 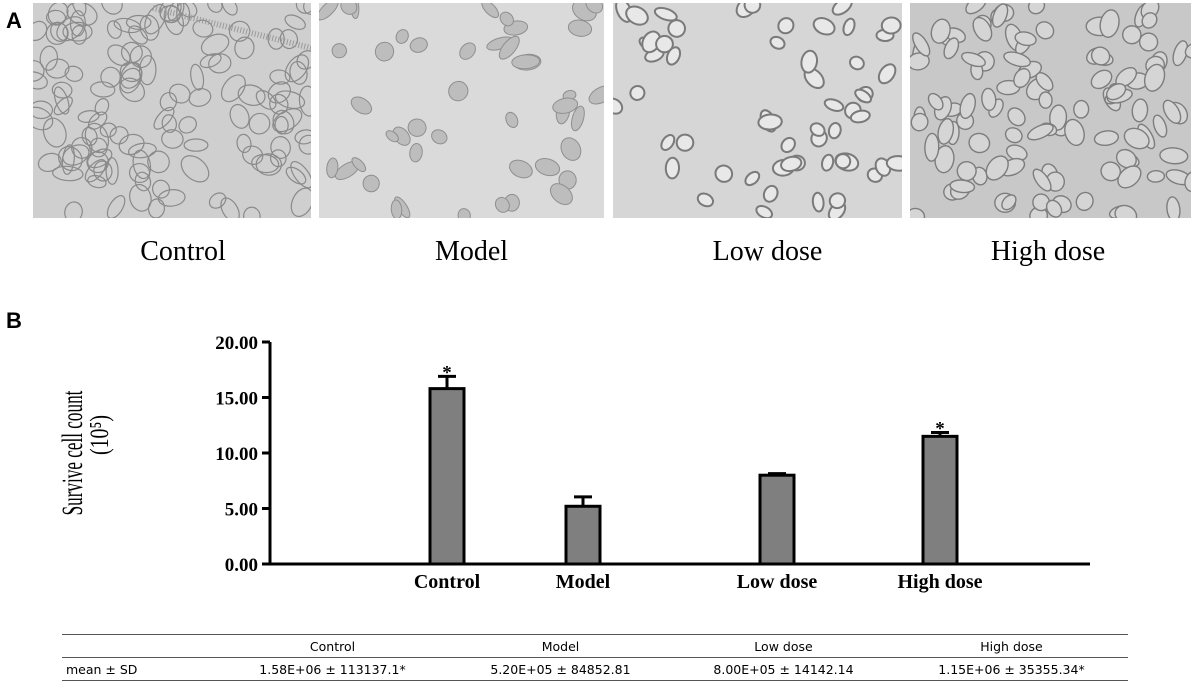 I want to click on panel-label-a: A, so click(x=14, y=20).